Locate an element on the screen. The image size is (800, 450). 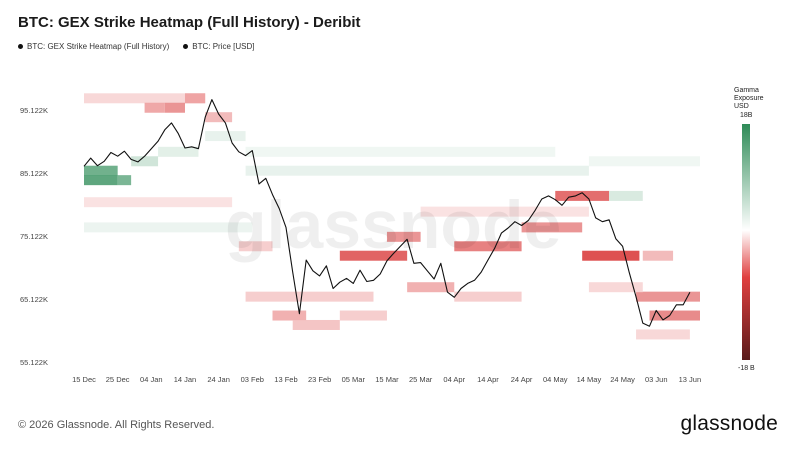
watermark: glassnode is located at coordinates (393, 225).